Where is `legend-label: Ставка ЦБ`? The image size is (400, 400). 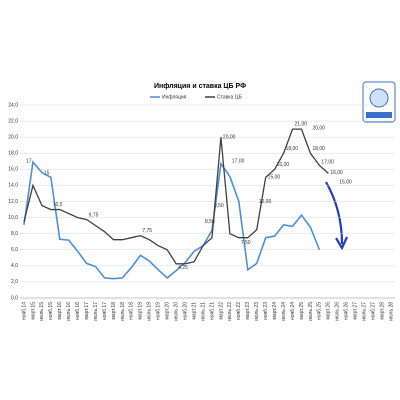 legend-label: Ставка ЦБ is located at coordinates (229, 97).